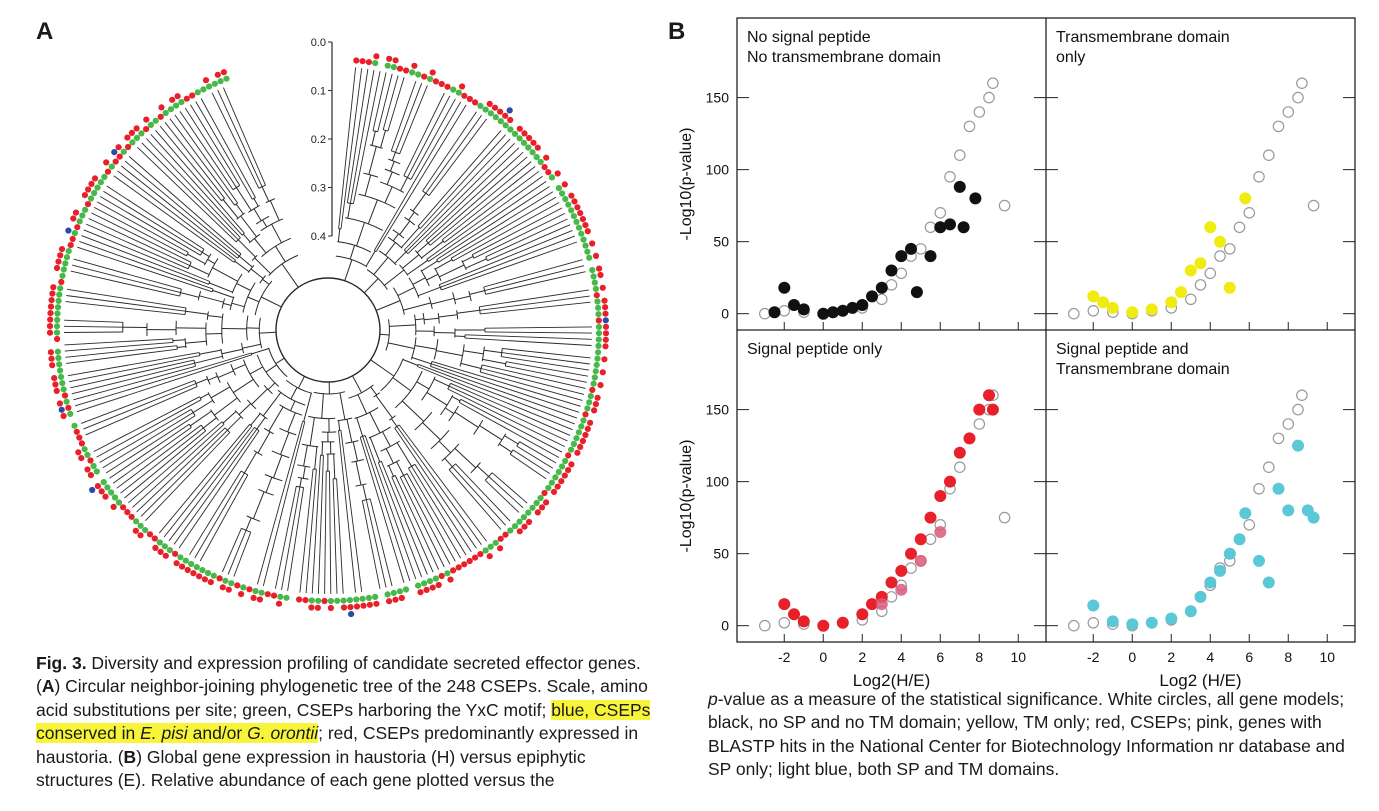 This screenshot has width=1379, height=811. What do you see at coordinates (318, 43) in the screenshot?
I see `scale-tick-label: 0.0` at bounding box center [318, 43].